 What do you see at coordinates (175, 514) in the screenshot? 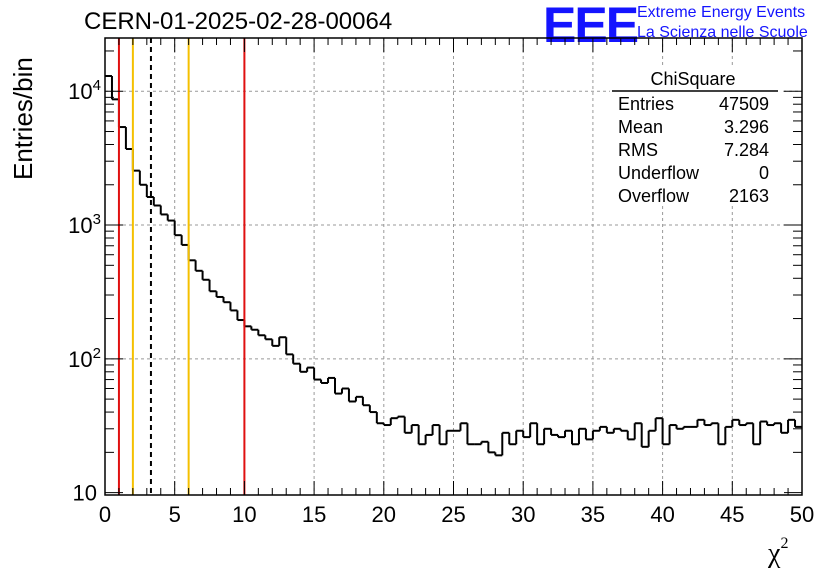
I see `x-tick-label: 5` at bounding box center [175, 514].